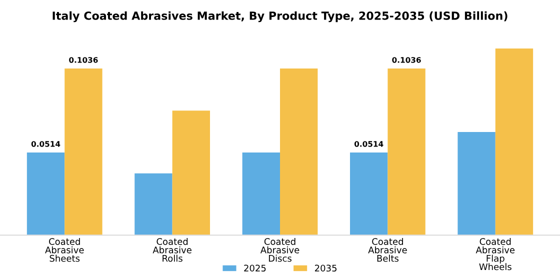 This screenshot has width=560, height=280. Describe the element at coordinates (280, 250) in the screenshot. I see `x-tick-label: Coated Abrasive Discs` at that location.